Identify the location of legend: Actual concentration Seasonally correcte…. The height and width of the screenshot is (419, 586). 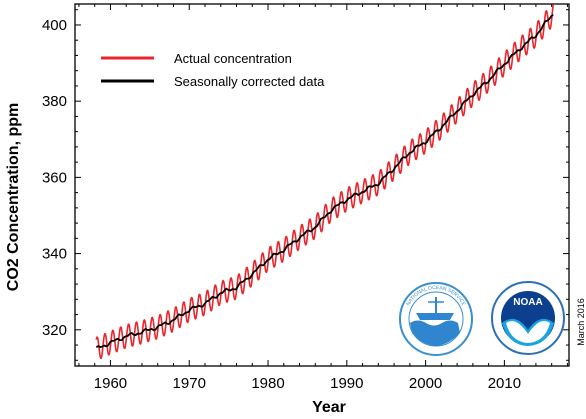
(213, 70).